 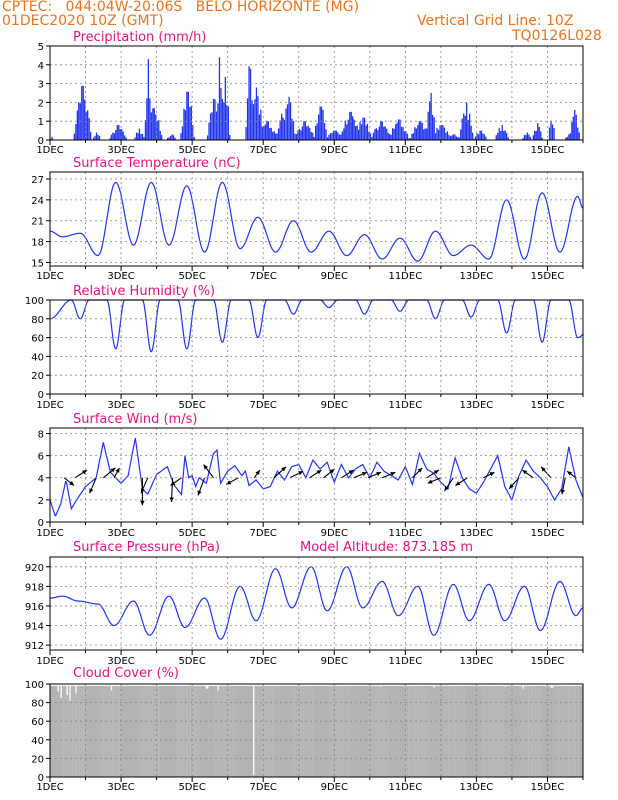 What do you see at coordinates (37, 264) in the screenshot?
I see `y-tick-label: 15` at bounding box center [37, 264].